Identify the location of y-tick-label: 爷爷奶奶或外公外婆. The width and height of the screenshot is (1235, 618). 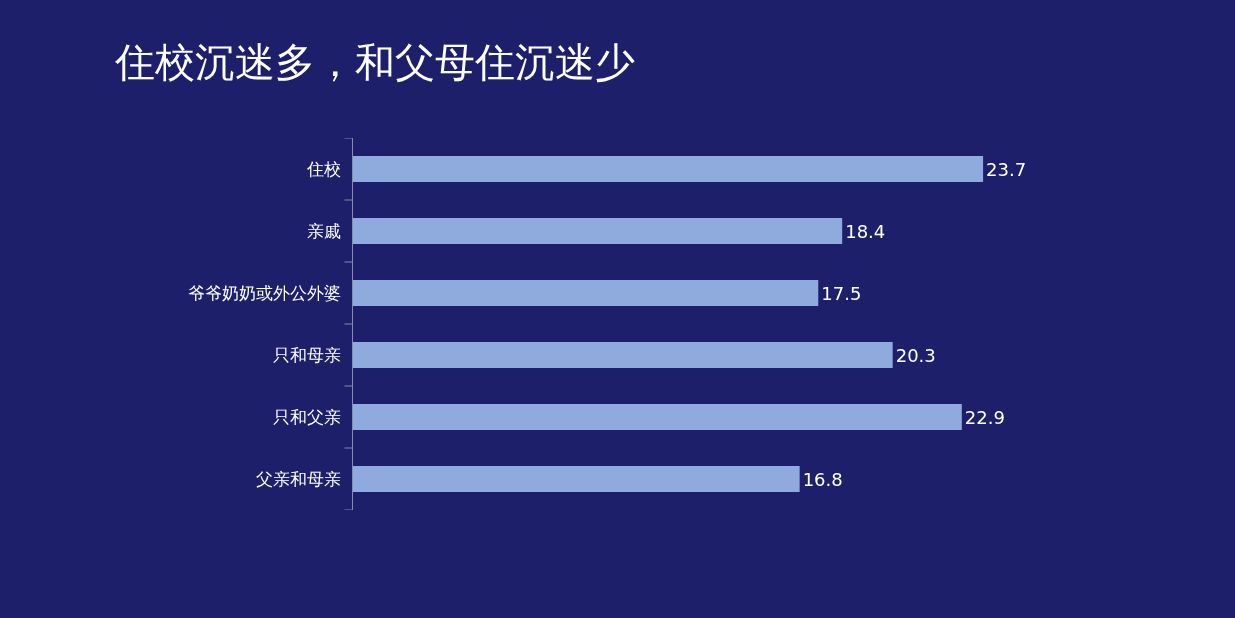
(264, 292).